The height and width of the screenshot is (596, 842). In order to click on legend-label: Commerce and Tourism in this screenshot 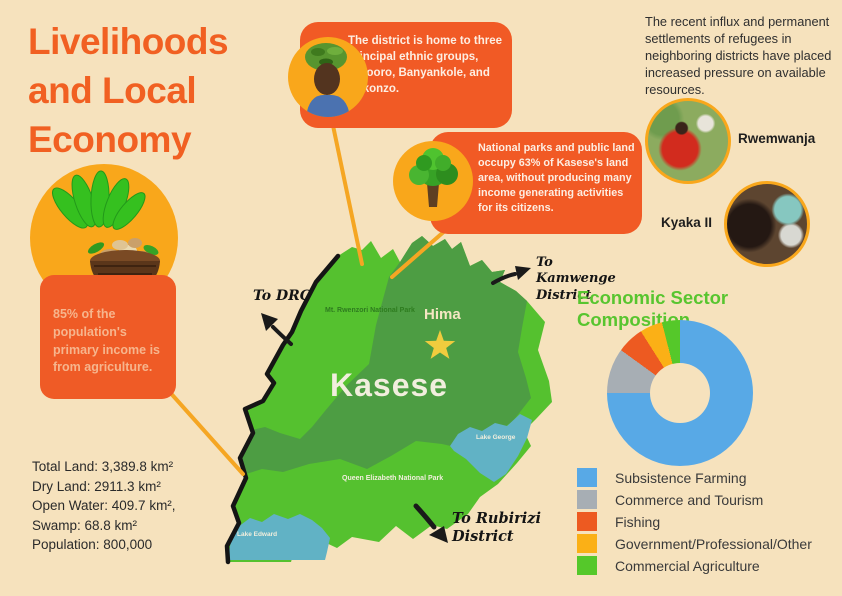, I will do `click(689, 499)`.